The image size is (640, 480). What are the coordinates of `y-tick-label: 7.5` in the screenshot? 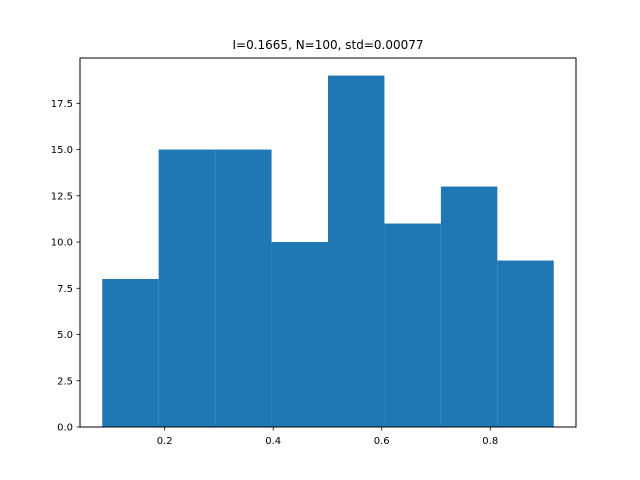 It's located at (65, 289).